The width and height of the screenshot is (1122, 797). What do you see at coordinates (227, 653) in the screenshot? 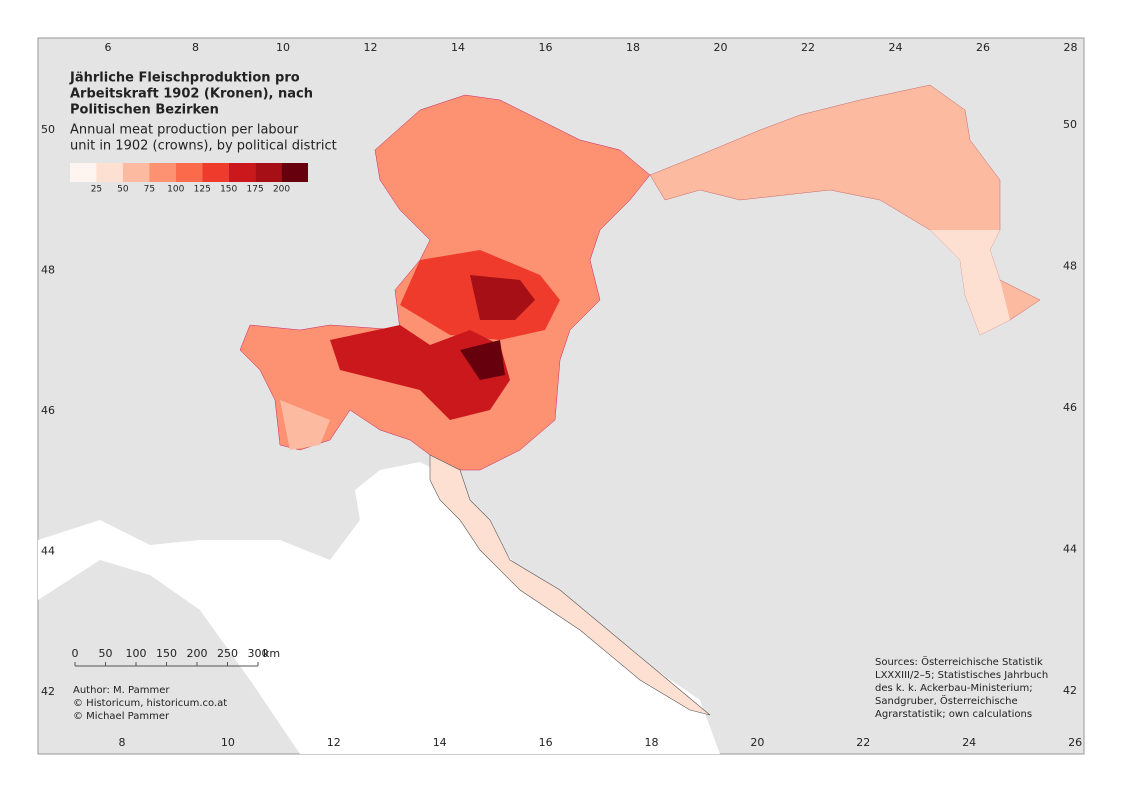
I see `scale-label: 250` at bounding box center [227, 653].